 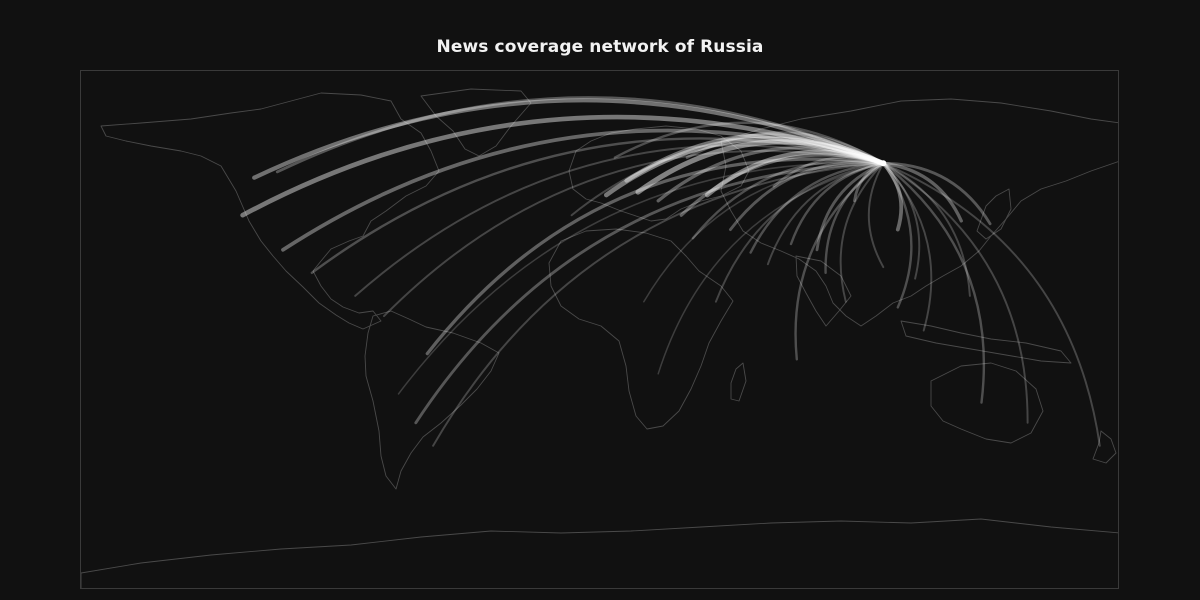 I want to click on antarctica-outline, so click(x=599, y=553).